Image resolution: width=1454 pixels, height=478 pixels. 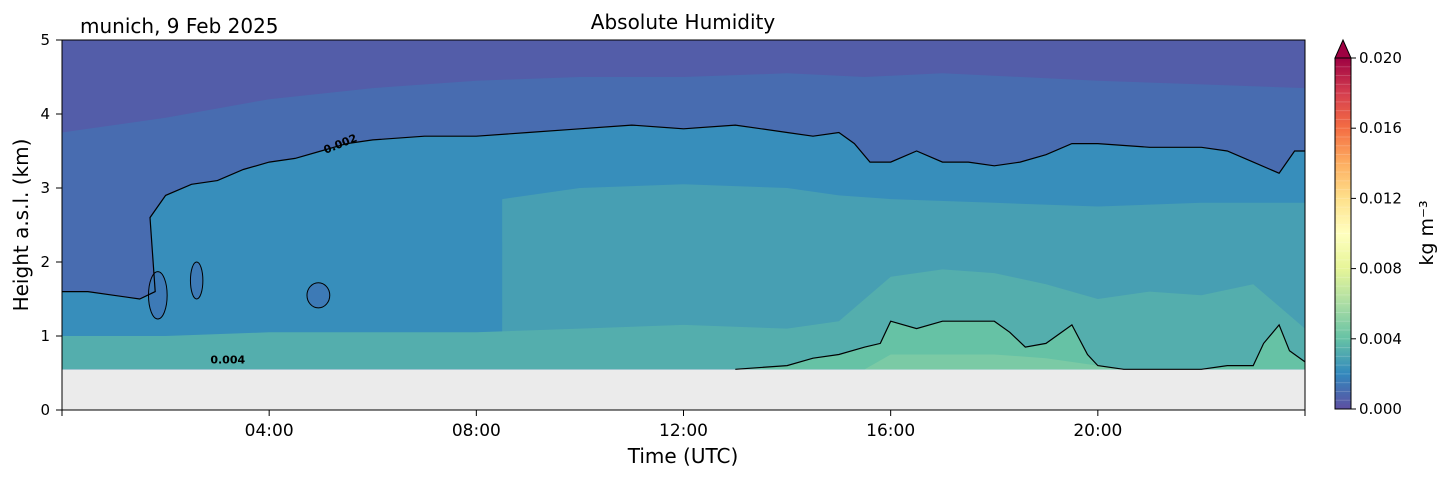 What do you see at coordinates (179, 26) in the screenshot?
I see `location-date-label: munich, 9 Feb 2025` at bounding box center [179, 26].